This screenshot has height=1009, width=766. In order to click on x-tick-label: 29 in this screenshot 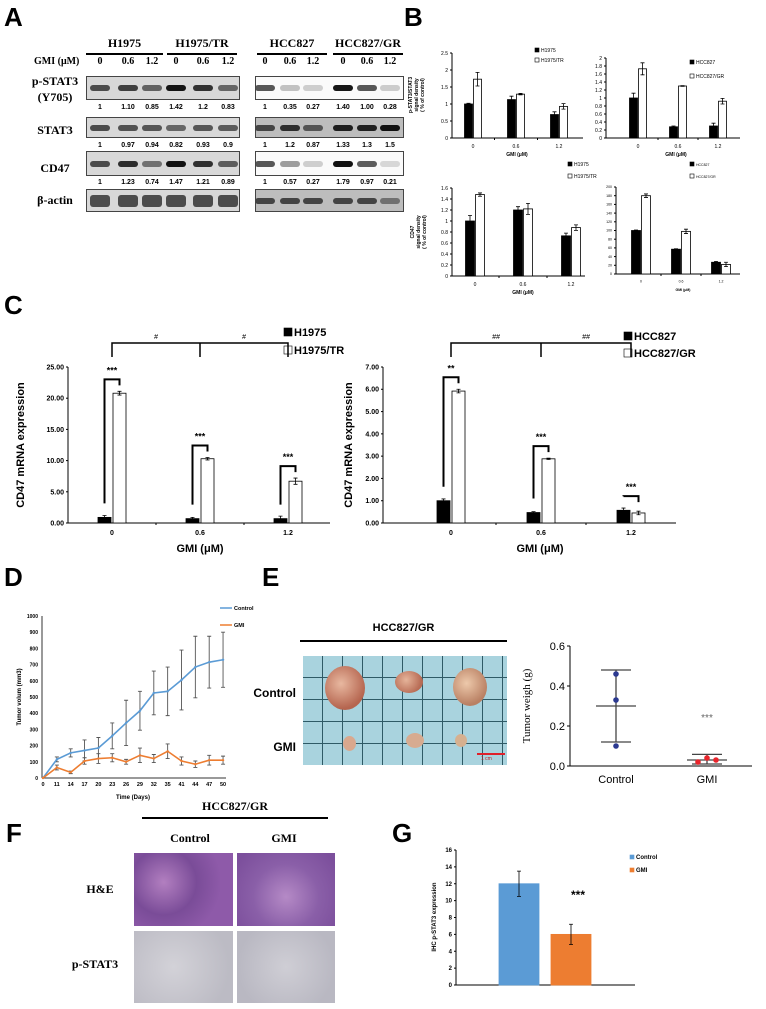, I will do `click(140, 785)`.